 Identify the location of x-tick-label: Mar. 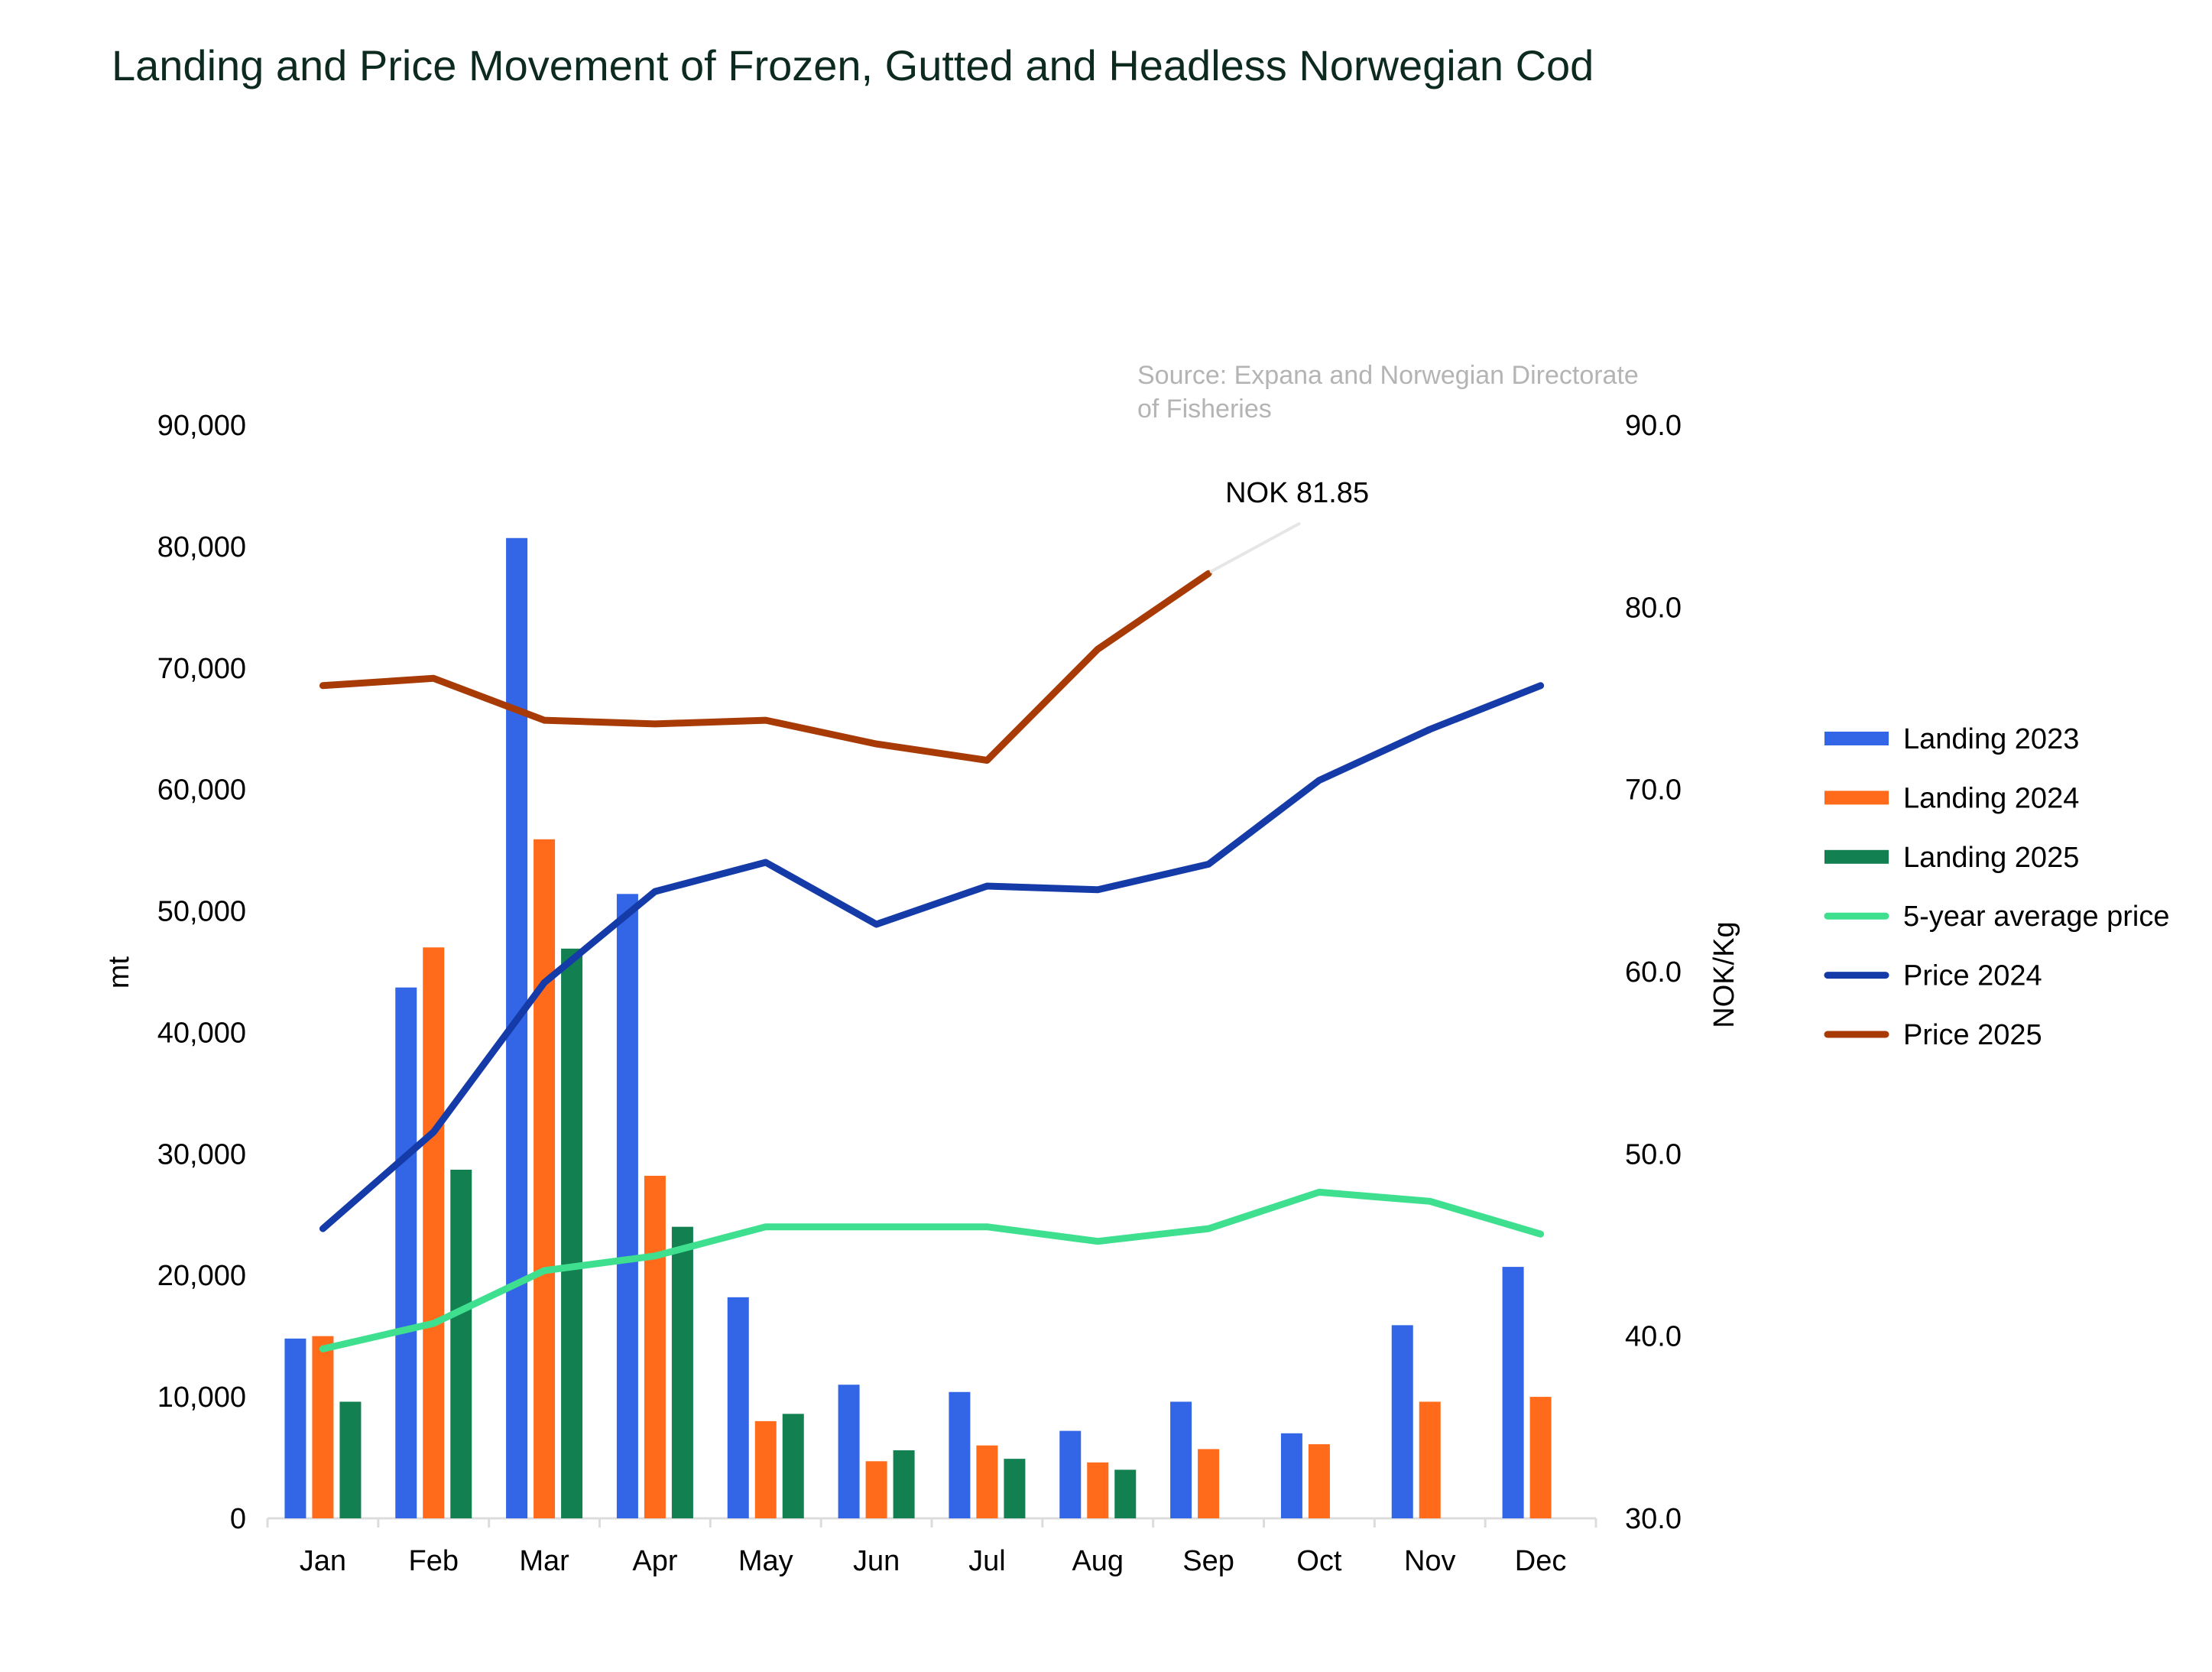
(544, 1561).